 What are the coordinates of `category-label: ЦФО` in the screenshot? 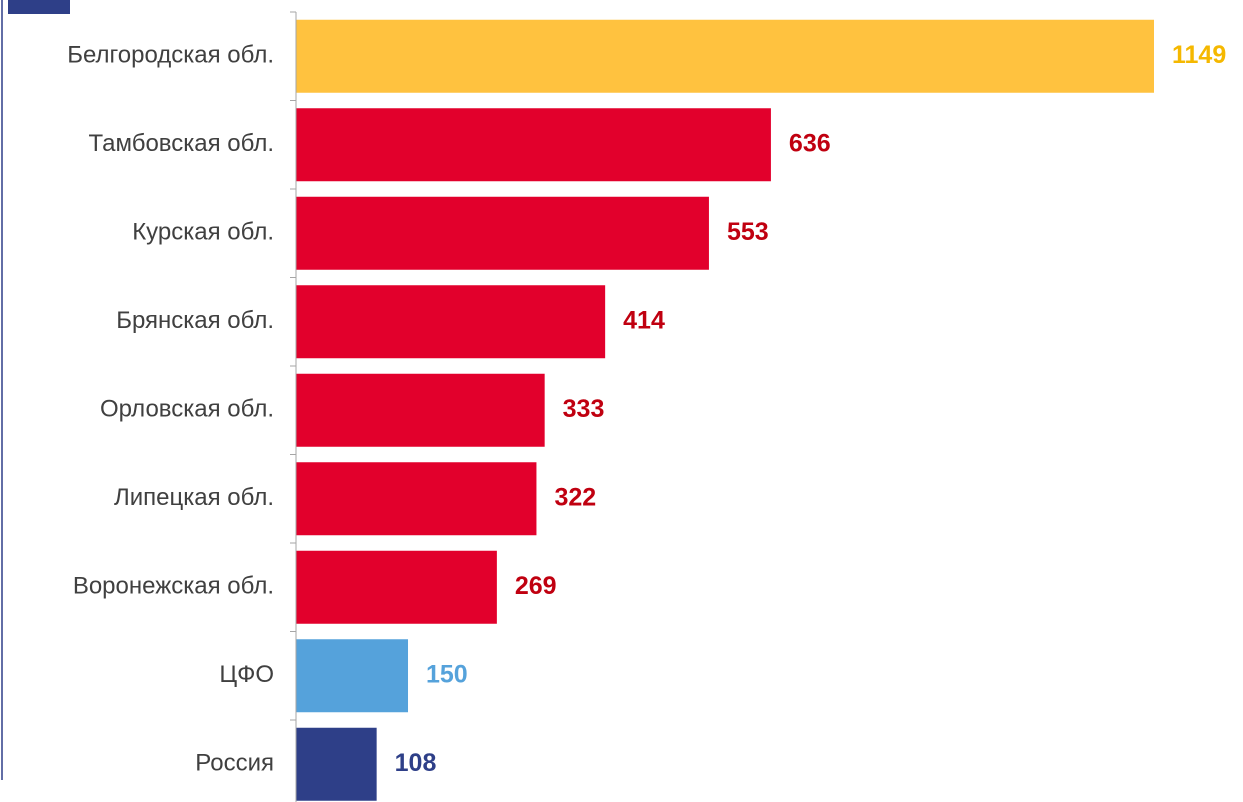 It's located at (246, 674).